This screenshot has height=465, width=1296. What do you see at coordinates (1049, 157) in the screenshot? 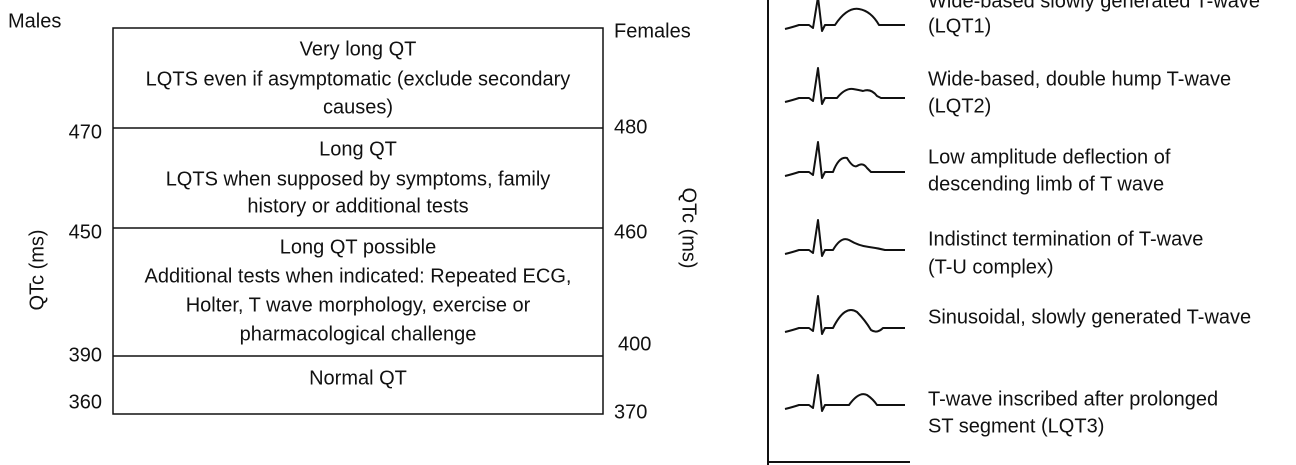
I see `ecg-description: Low amplitude deflection of` at bounding box center [1049, 157].